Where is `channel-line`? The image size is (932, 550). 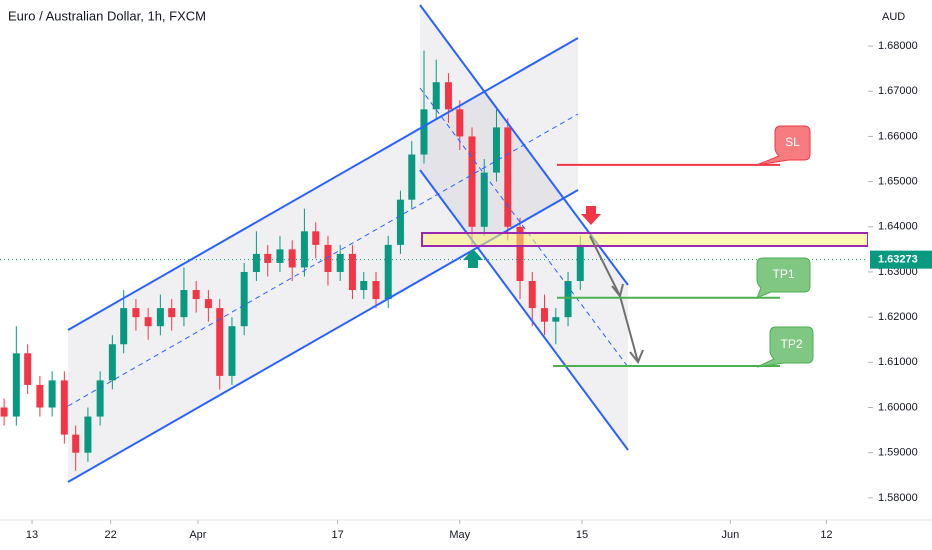 channel-line is located at coordinates (524, 310).